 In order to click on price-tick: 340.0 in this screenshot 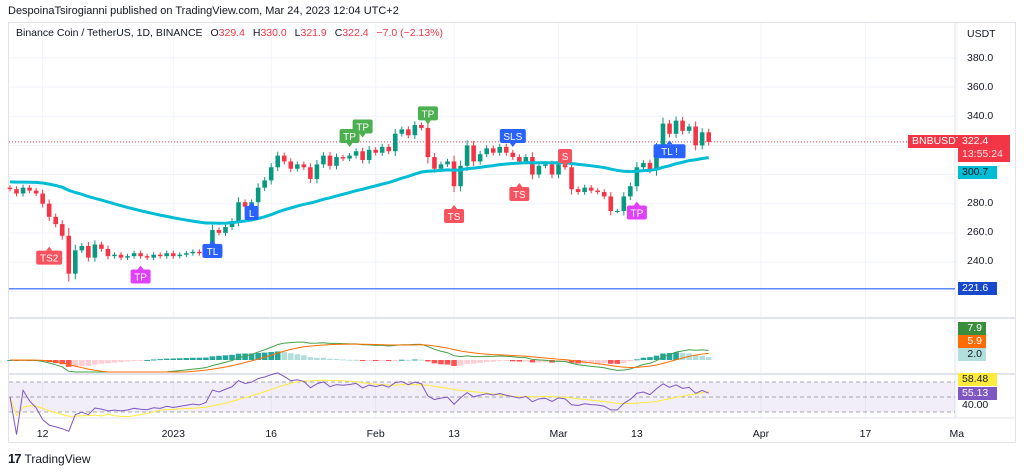, I will do `click(980, 116)`.